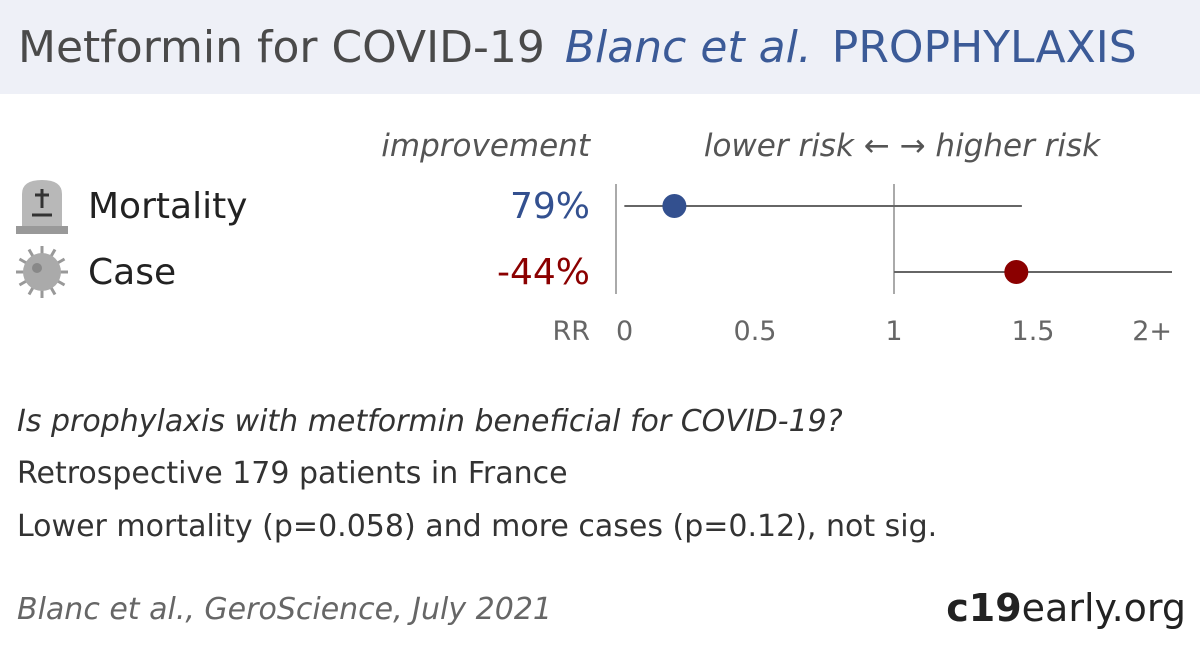  Describe the element at coordinates (902, 146) in the screenshot. I see `risk-direction-header: lower risk ← → higher risk` at that location.